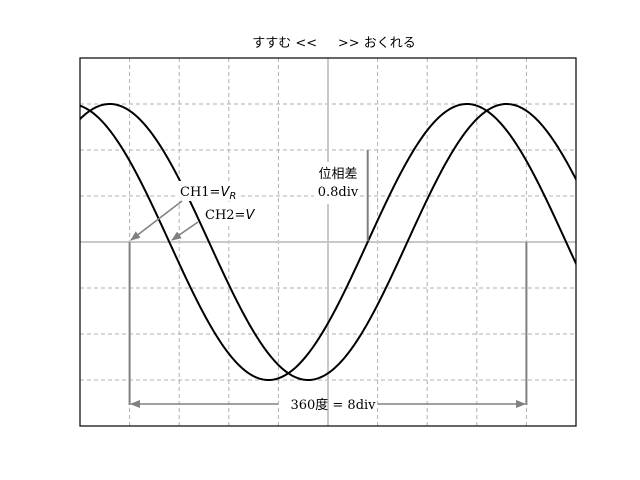  I want to click on ch2-label: CH2=V, so click(230, 215).